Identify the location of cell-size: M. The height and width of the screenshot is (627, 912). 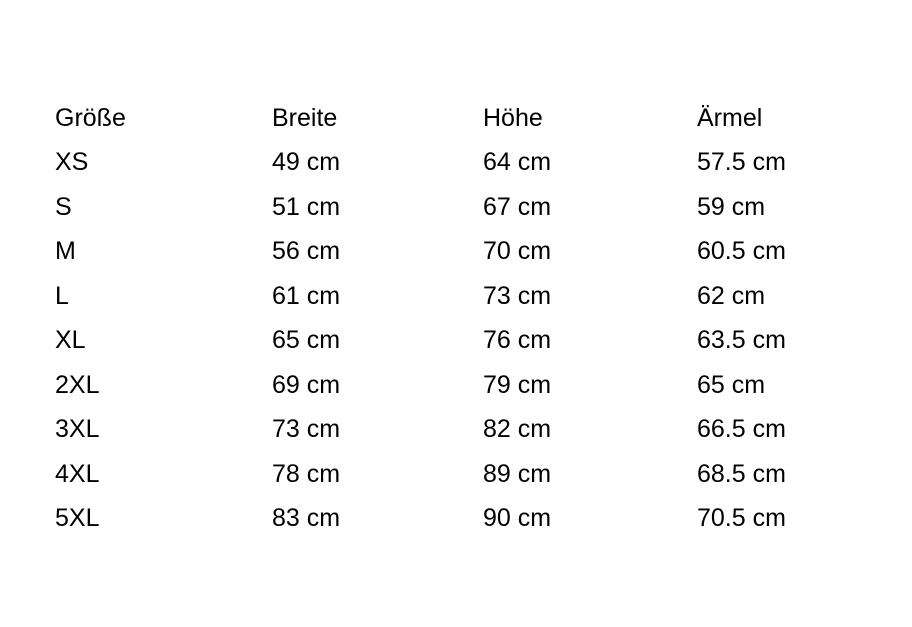
(65, 251).